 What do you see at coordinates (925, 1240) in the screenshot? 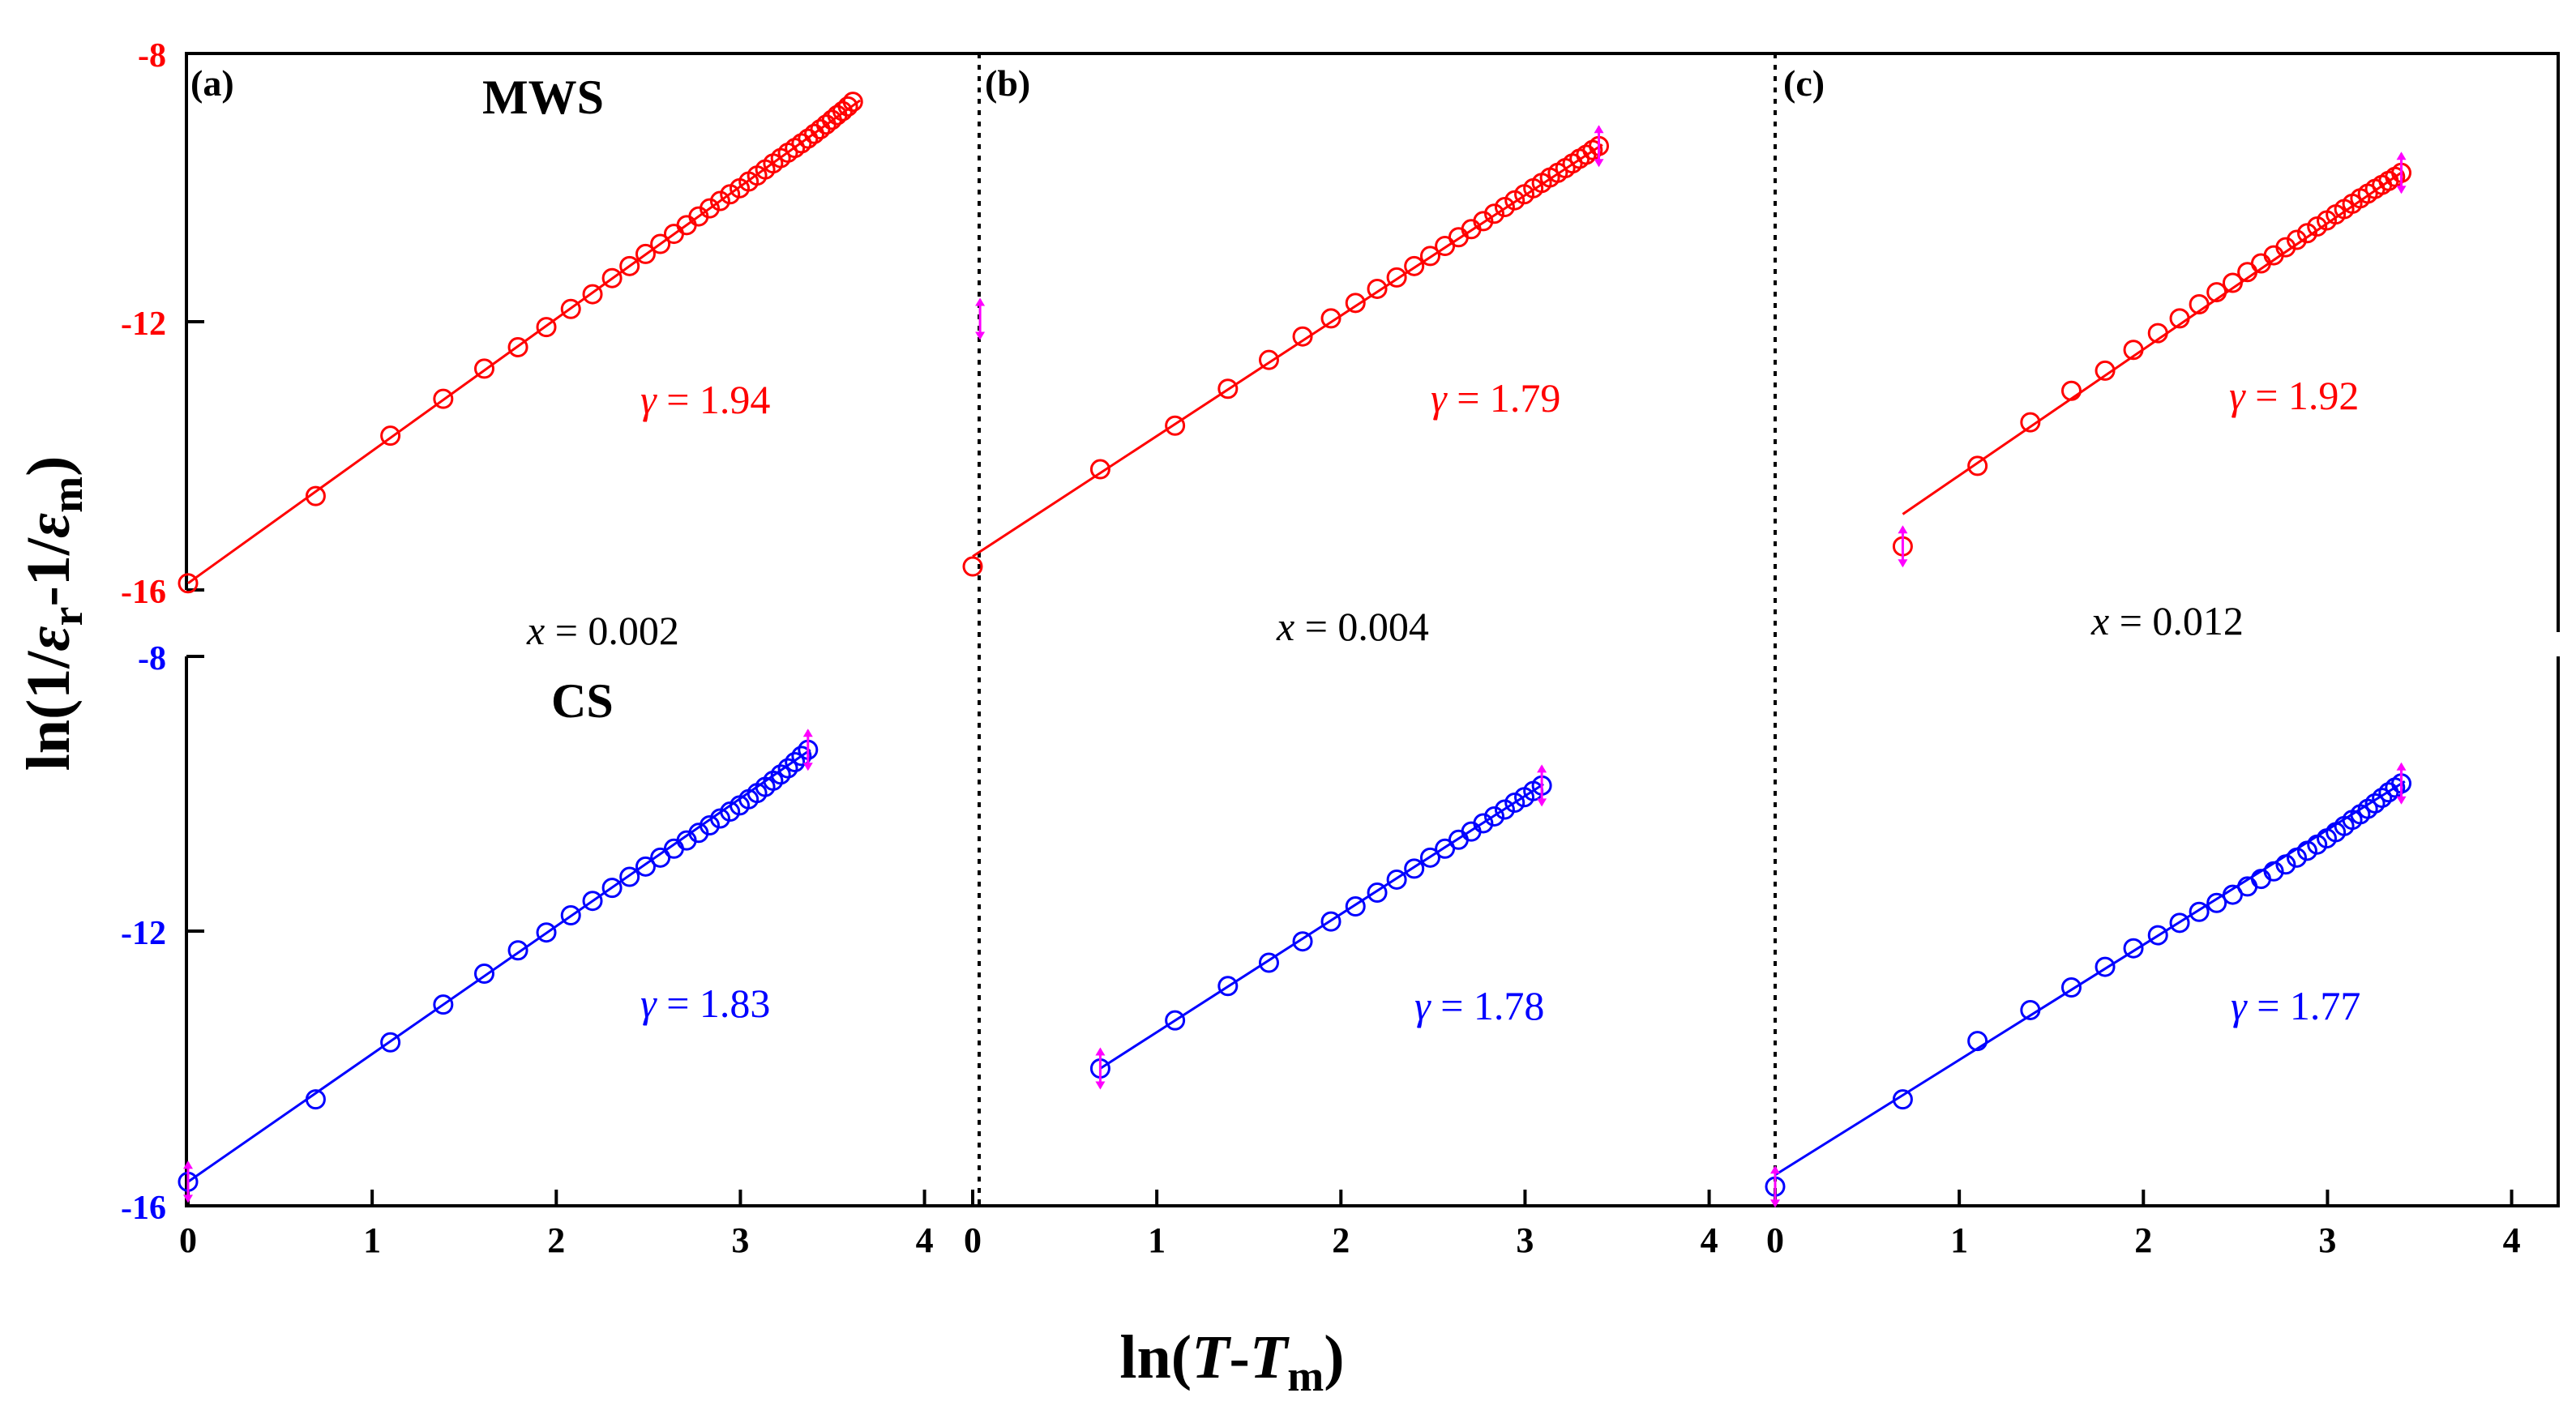
I see `x-tick-label: 4` at bounding box center [925, 1240].